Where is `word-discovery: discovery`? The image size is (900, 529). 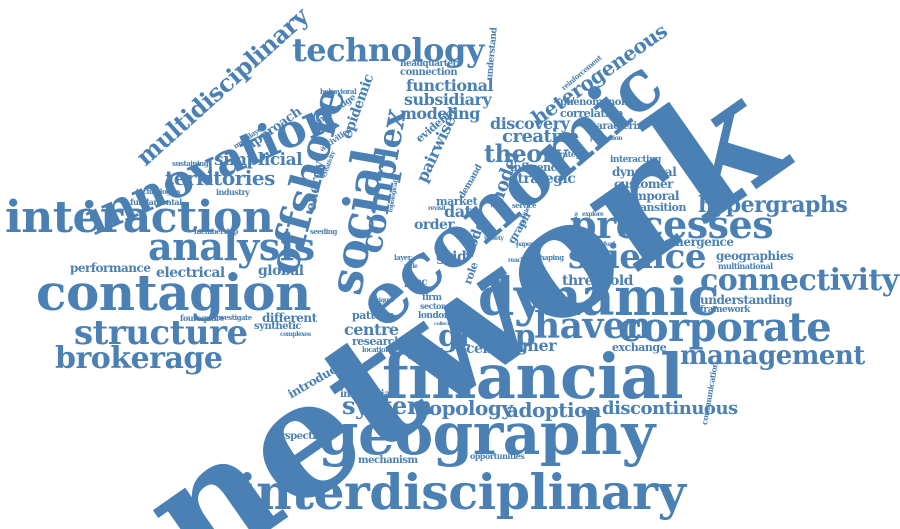 word-discovery: discovery is located at coordinates (530, 123).